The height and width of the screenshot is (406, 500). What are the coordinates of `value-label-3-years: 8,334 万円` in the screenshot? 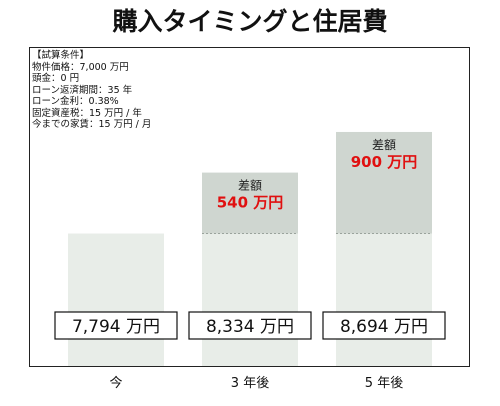 It's located at (250, 327).